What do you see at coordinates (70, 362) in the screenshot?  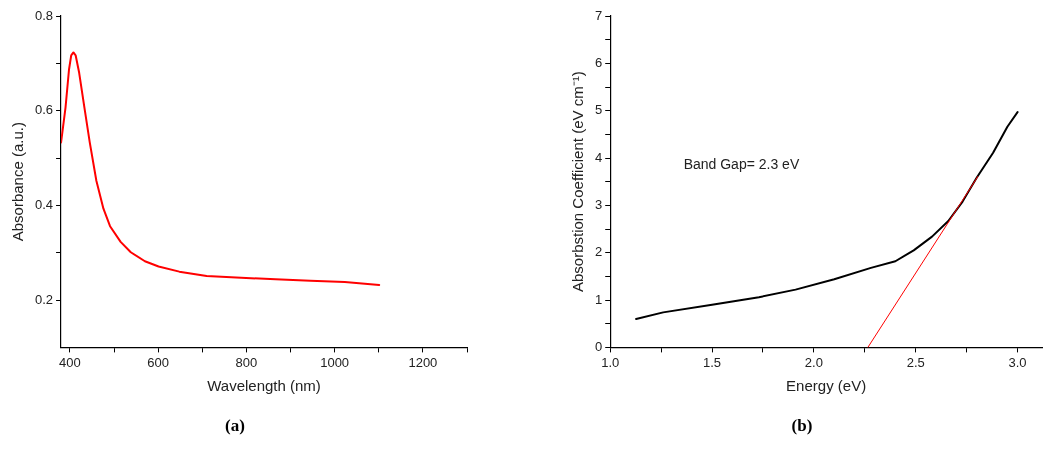 I see `x-tick-label: 400` at bounding box center [70, 362].